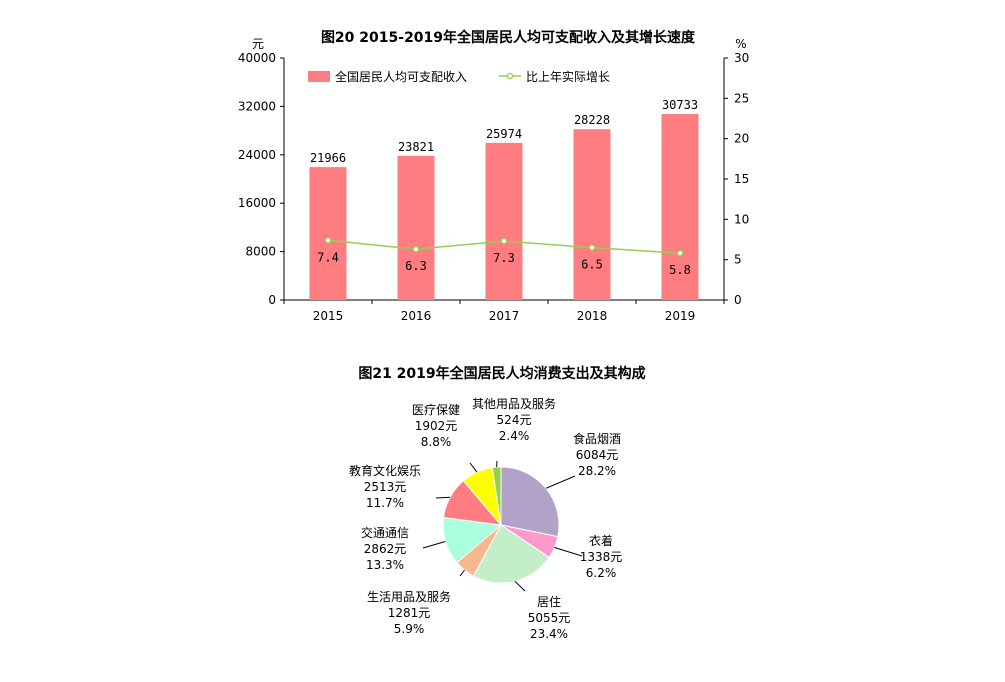 Image resolution: width=1005 pixels, height=682 pixels. Describe the element at coordinates (416, 147) in the screenshot. I see `income-bar-label: 23821` at that location.